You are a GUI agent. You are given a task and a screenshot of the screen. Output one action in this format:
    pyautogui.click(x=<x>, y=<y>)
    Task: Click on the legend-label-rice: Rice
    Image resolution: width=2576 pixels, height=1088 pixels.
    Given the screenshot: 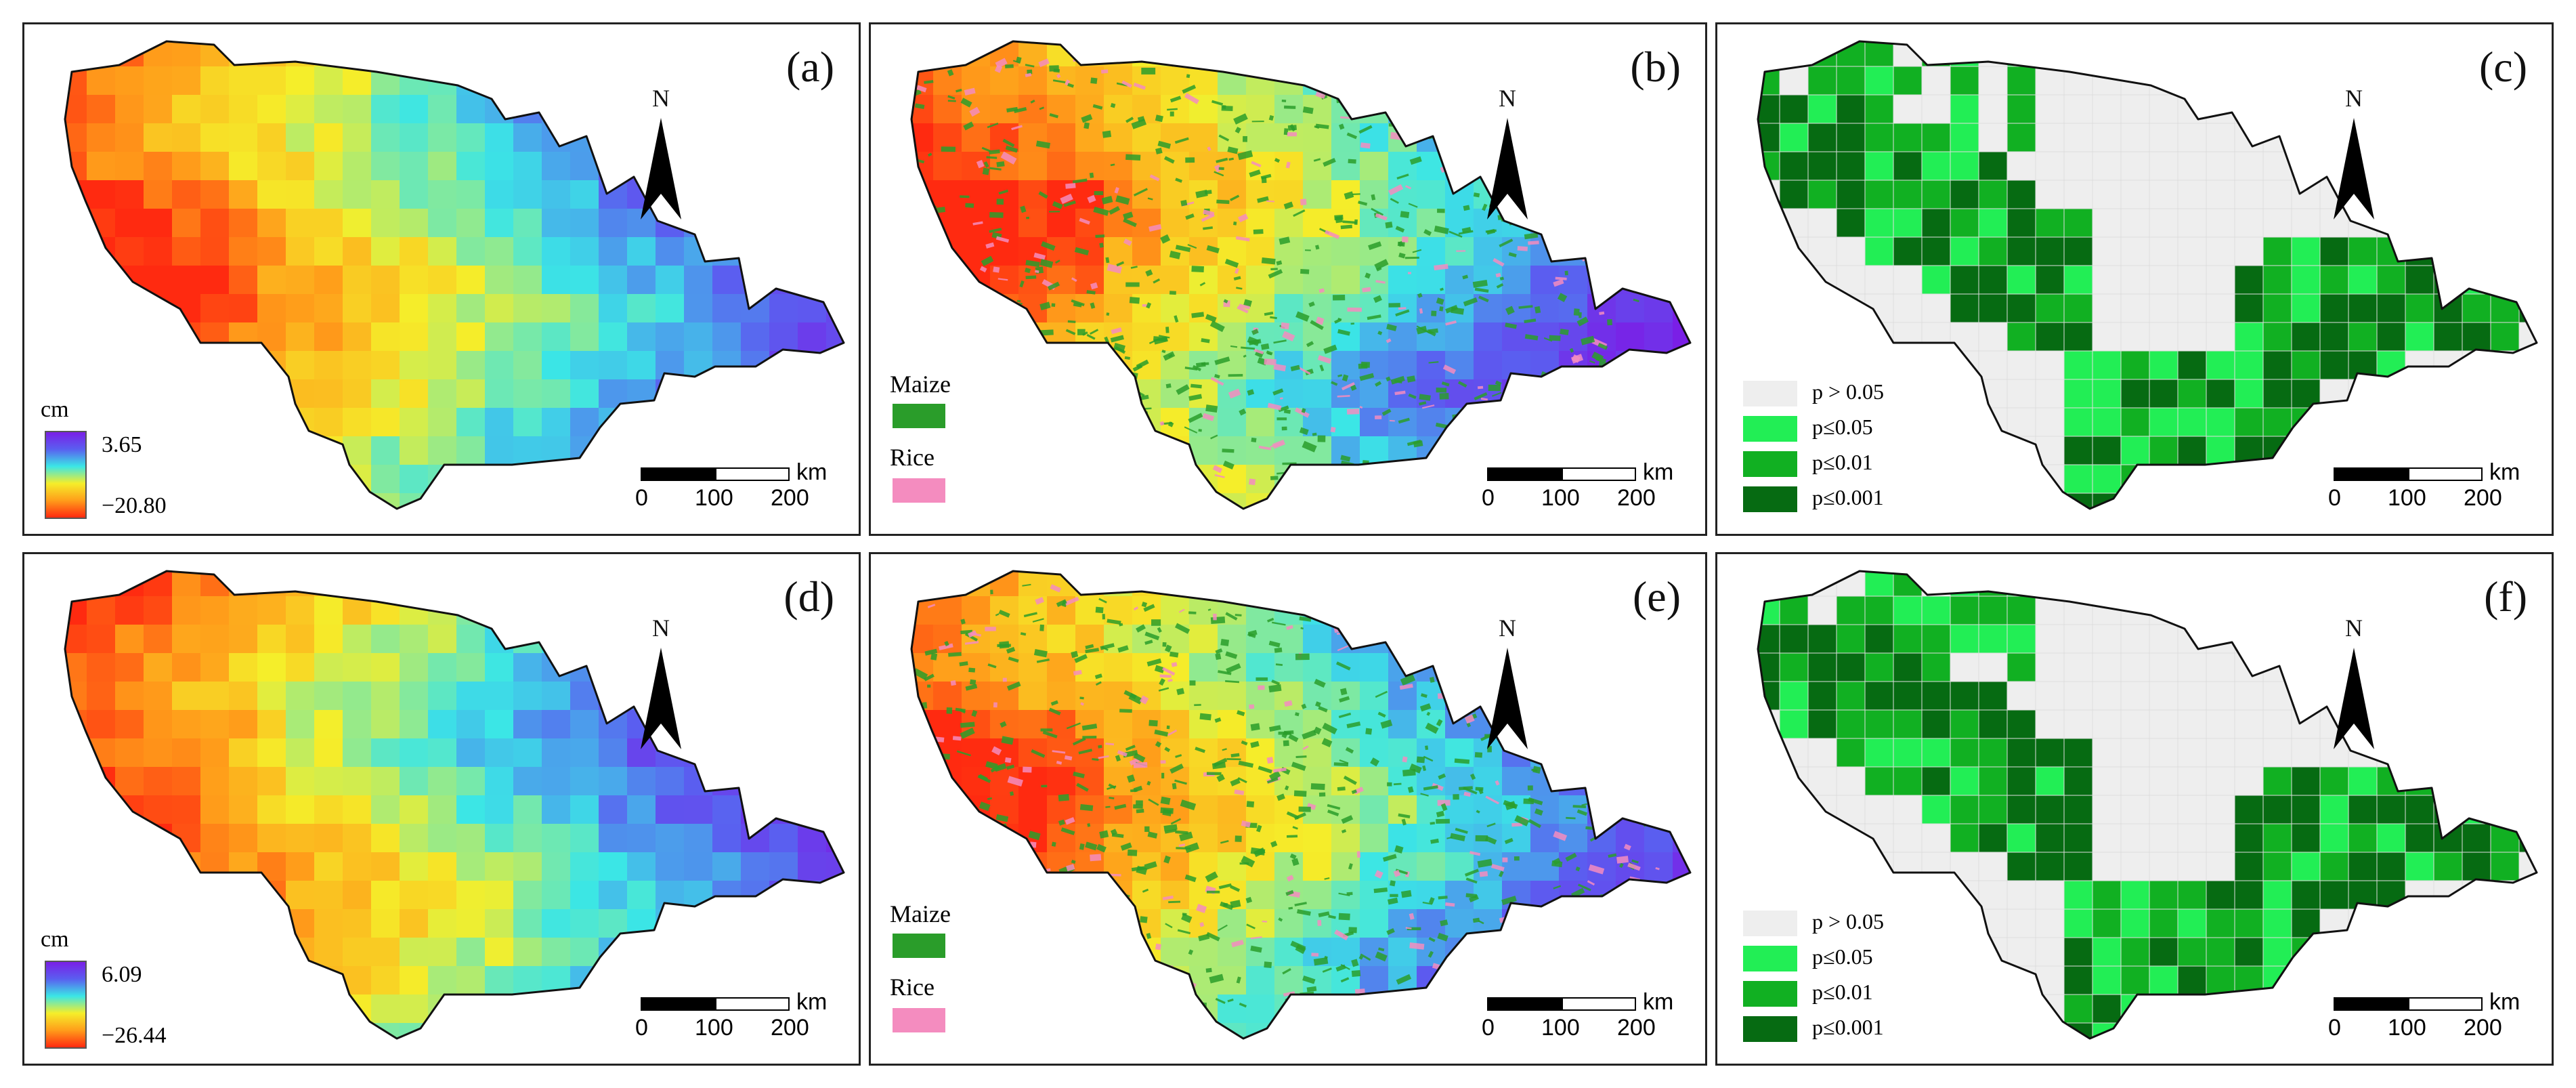 What is the action you would take?
    pyautogui.click(x=912, y=457)
    